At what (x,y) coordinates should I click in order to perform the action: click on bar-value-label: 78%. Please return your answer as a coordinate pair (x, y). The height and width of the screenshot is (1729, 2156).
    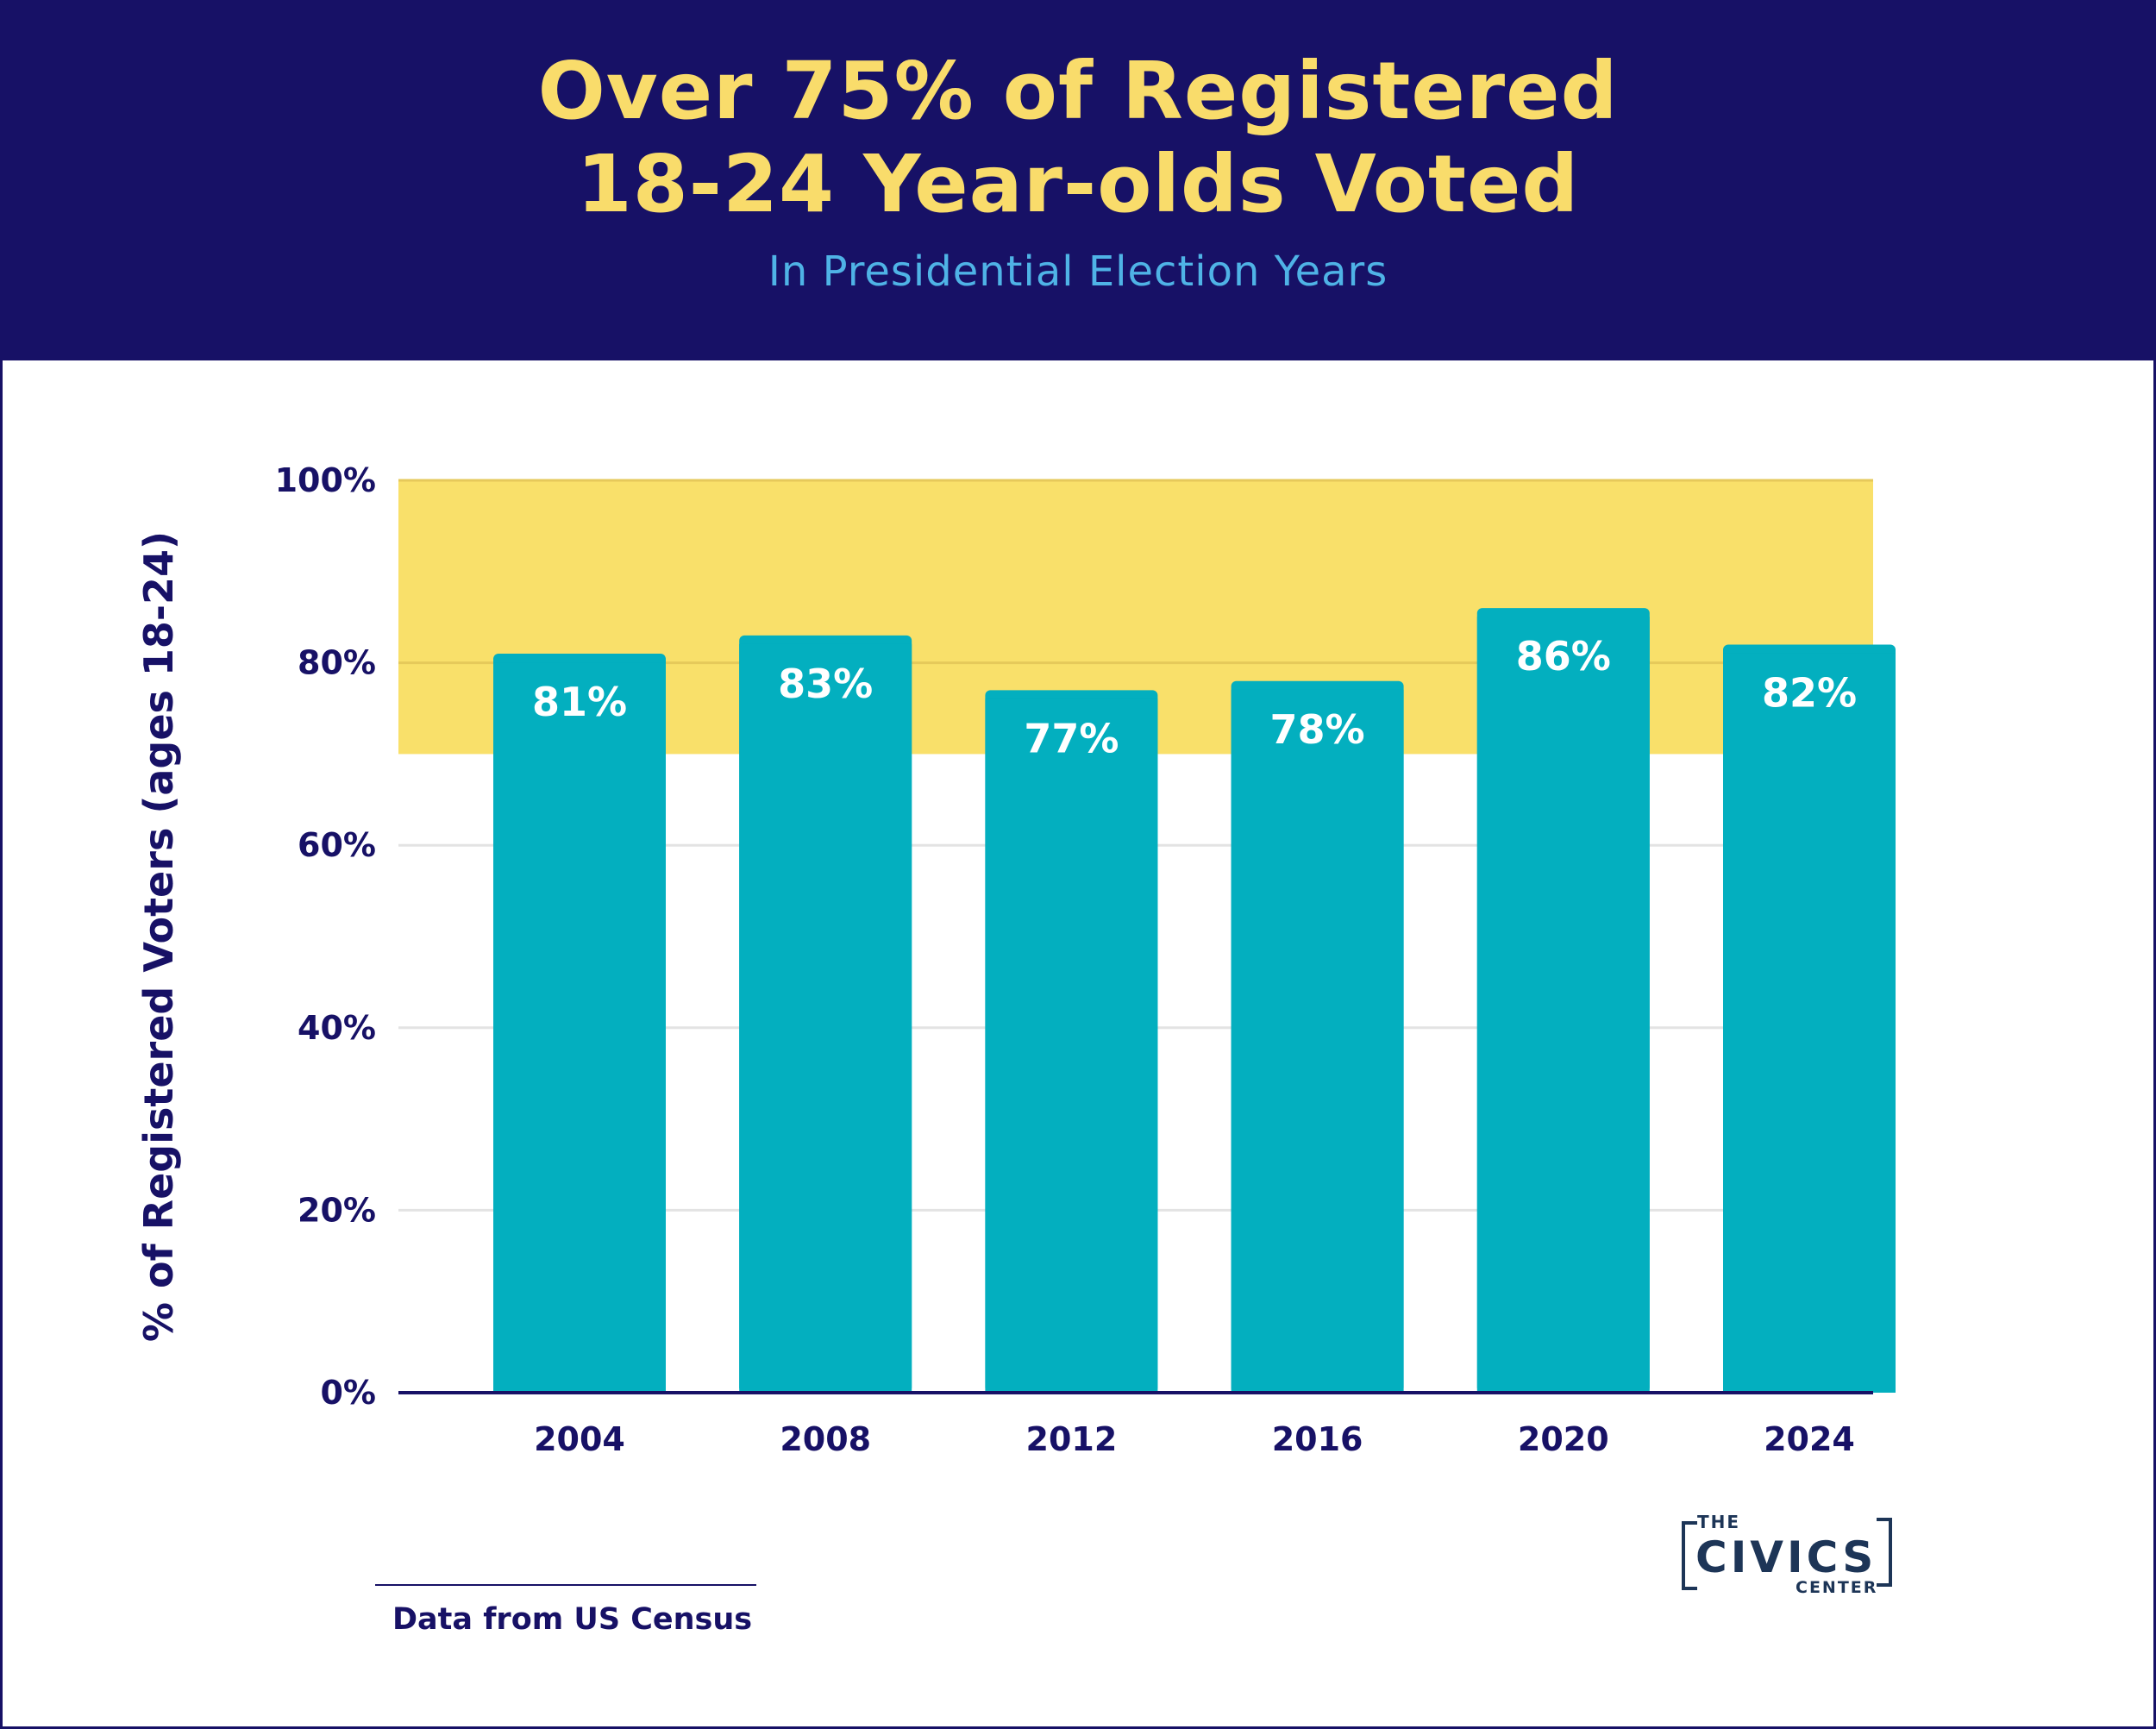
    Looking at the image, I should click on (1317, 730).